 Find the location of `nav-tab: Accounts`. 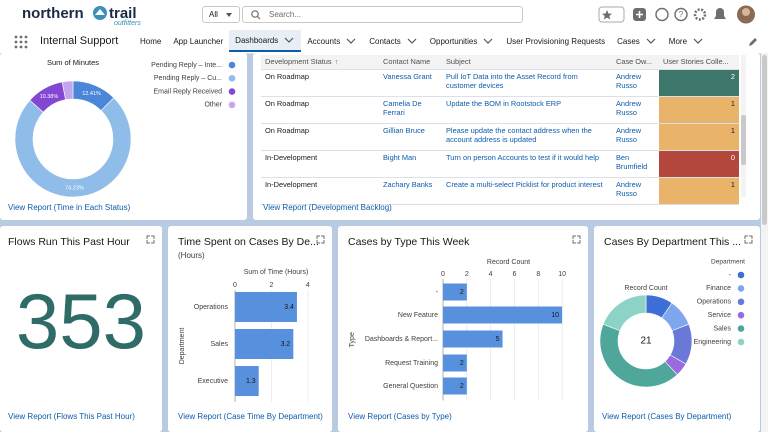

nav-tab: Accounts is located at coordinates (332, 41).